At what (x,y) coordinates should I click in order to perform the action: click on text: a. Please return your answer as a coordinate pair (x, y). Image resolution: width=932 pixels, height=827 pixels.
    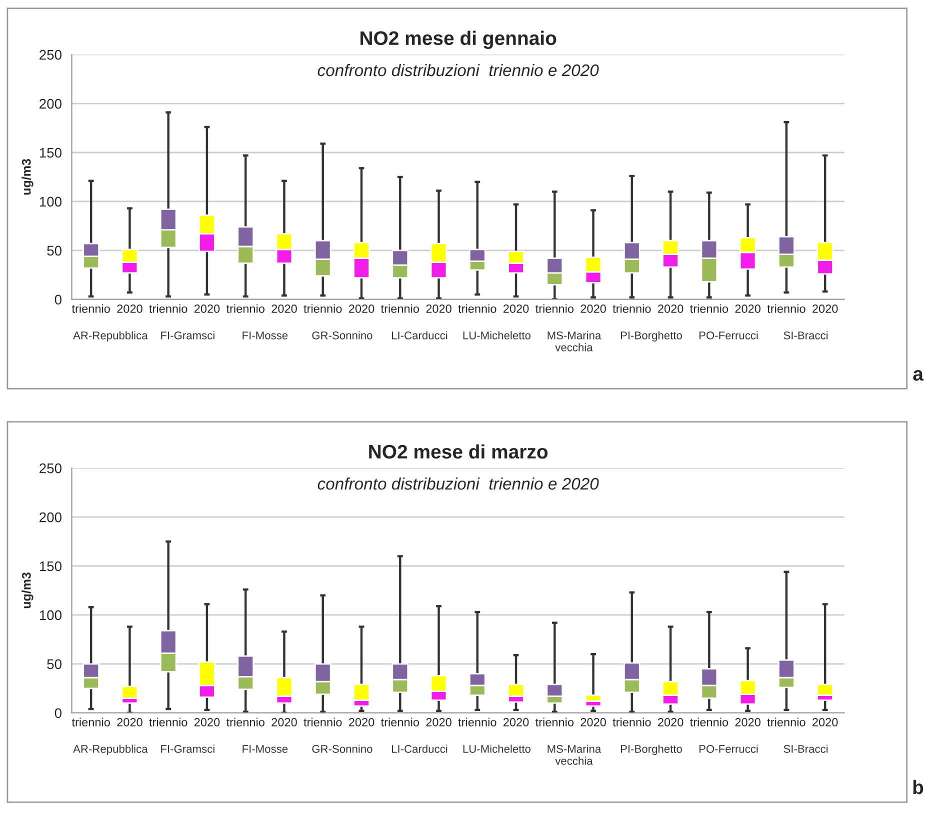
    Looking at the image, I should click on (918, 375).